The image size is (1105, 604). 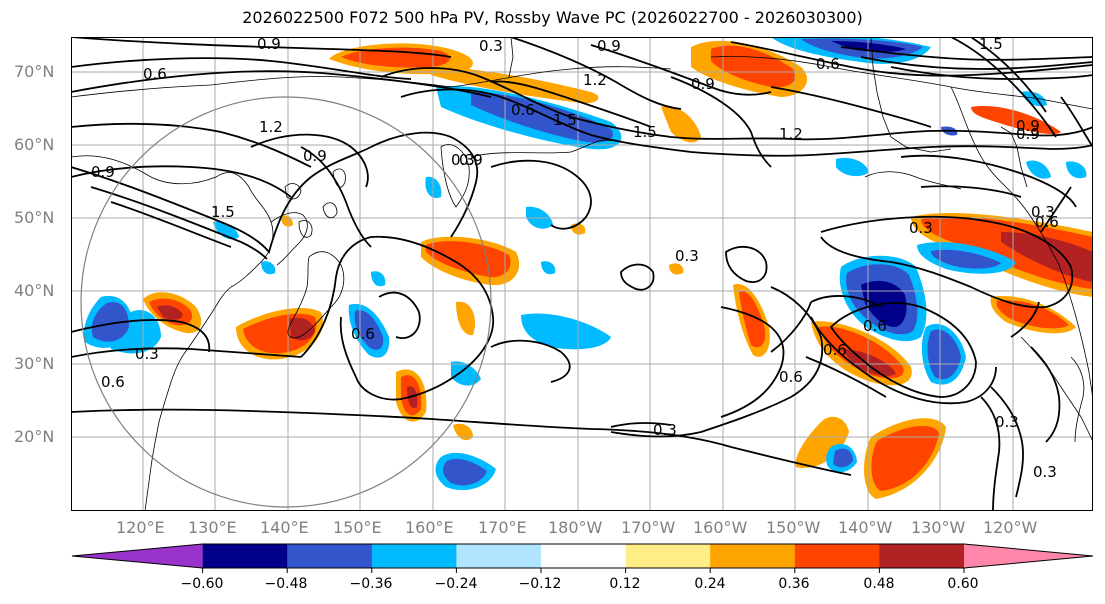 What do you see at coordinates (938, 527) in the screenshot?
I see `lon-label: 130°W` at bounding box center [938, 527].